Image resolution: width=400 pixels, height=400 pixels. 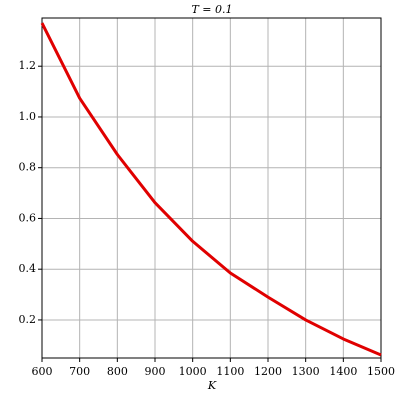 I want to click on y-tick-label: 1.2, so click(x=28, y=65).